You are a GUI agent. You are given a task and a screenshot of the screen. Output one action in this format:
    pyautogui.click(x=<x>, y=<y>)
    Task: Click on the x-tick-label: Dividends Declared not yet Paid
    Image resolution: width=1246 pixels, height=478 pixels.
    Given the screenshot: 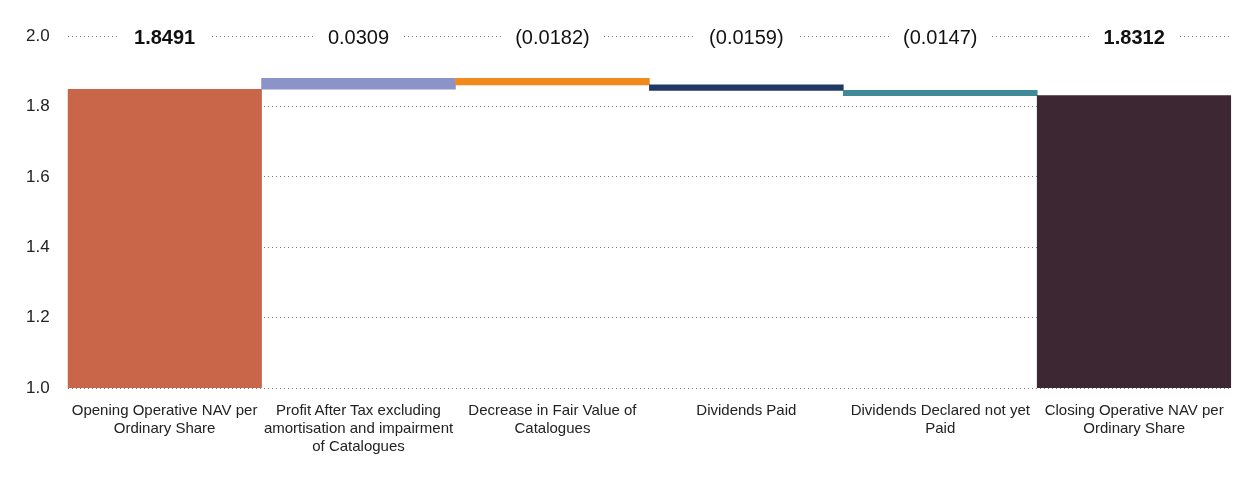 What is the action you would take?
    pyautogui.click(x=940, y=419)
    